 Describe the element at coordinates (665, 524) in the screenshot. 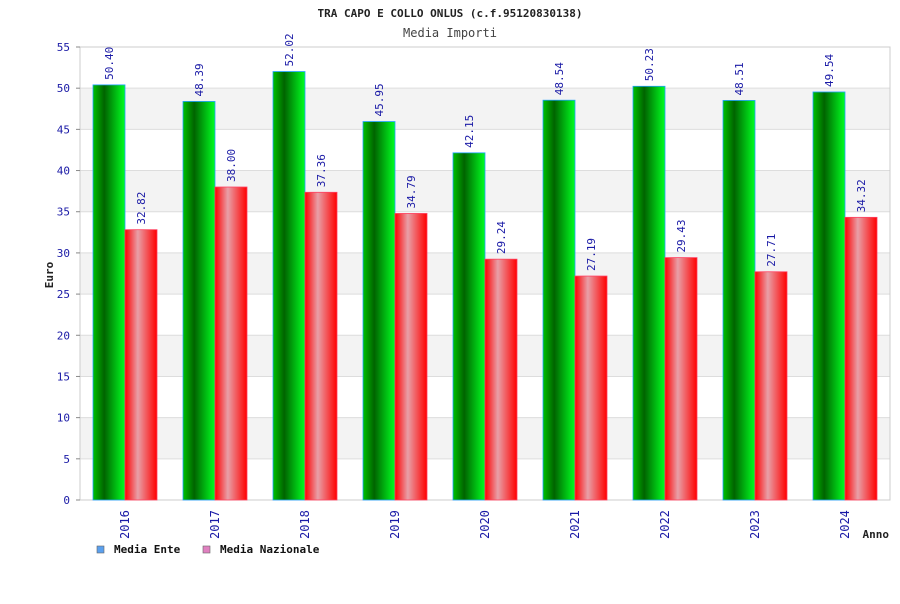

I see `x-tick-label-2022: 2022` at that location.